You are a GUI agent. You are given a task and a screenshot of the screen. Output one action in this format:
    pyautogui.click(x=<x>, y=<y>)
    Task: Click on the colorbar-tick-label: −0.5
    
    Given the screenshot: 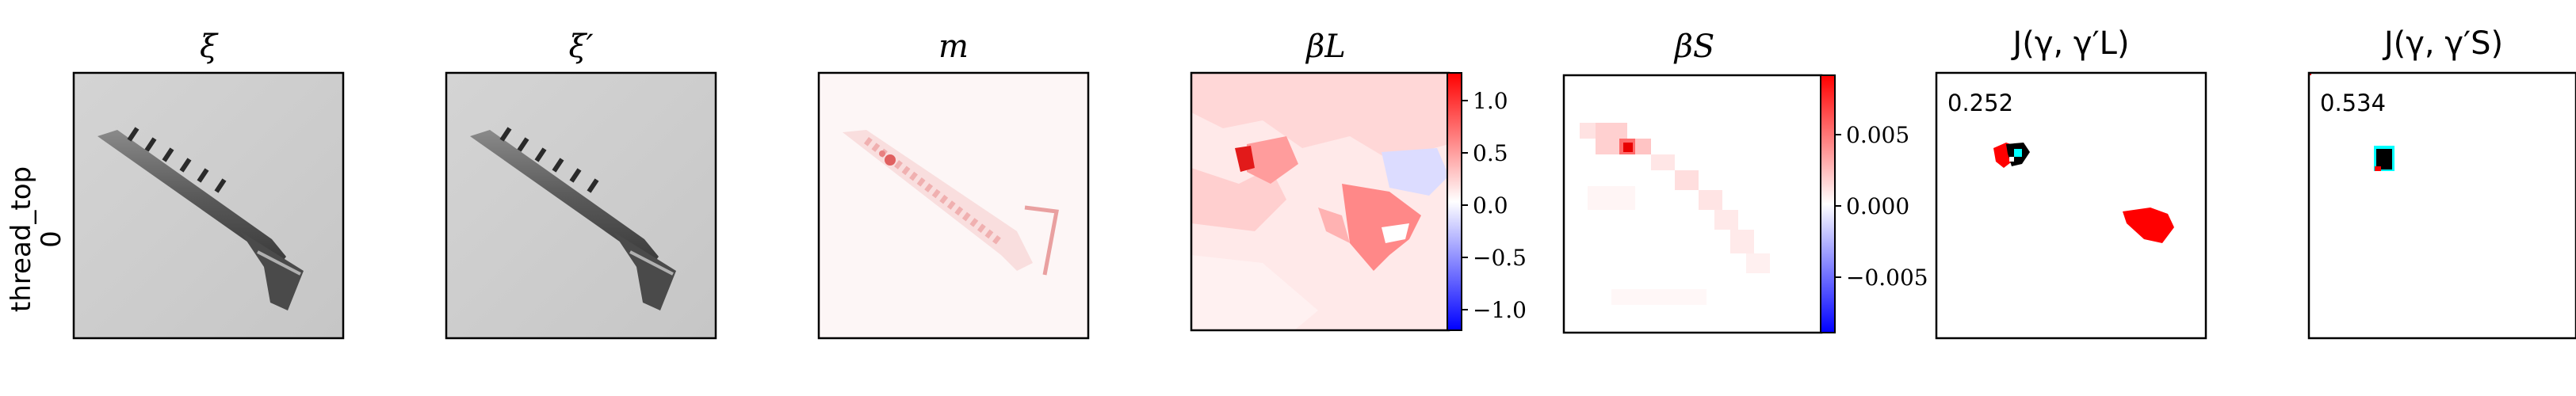 What is the action you would take?
    pyautogui.click(x=1500, y=258)
    